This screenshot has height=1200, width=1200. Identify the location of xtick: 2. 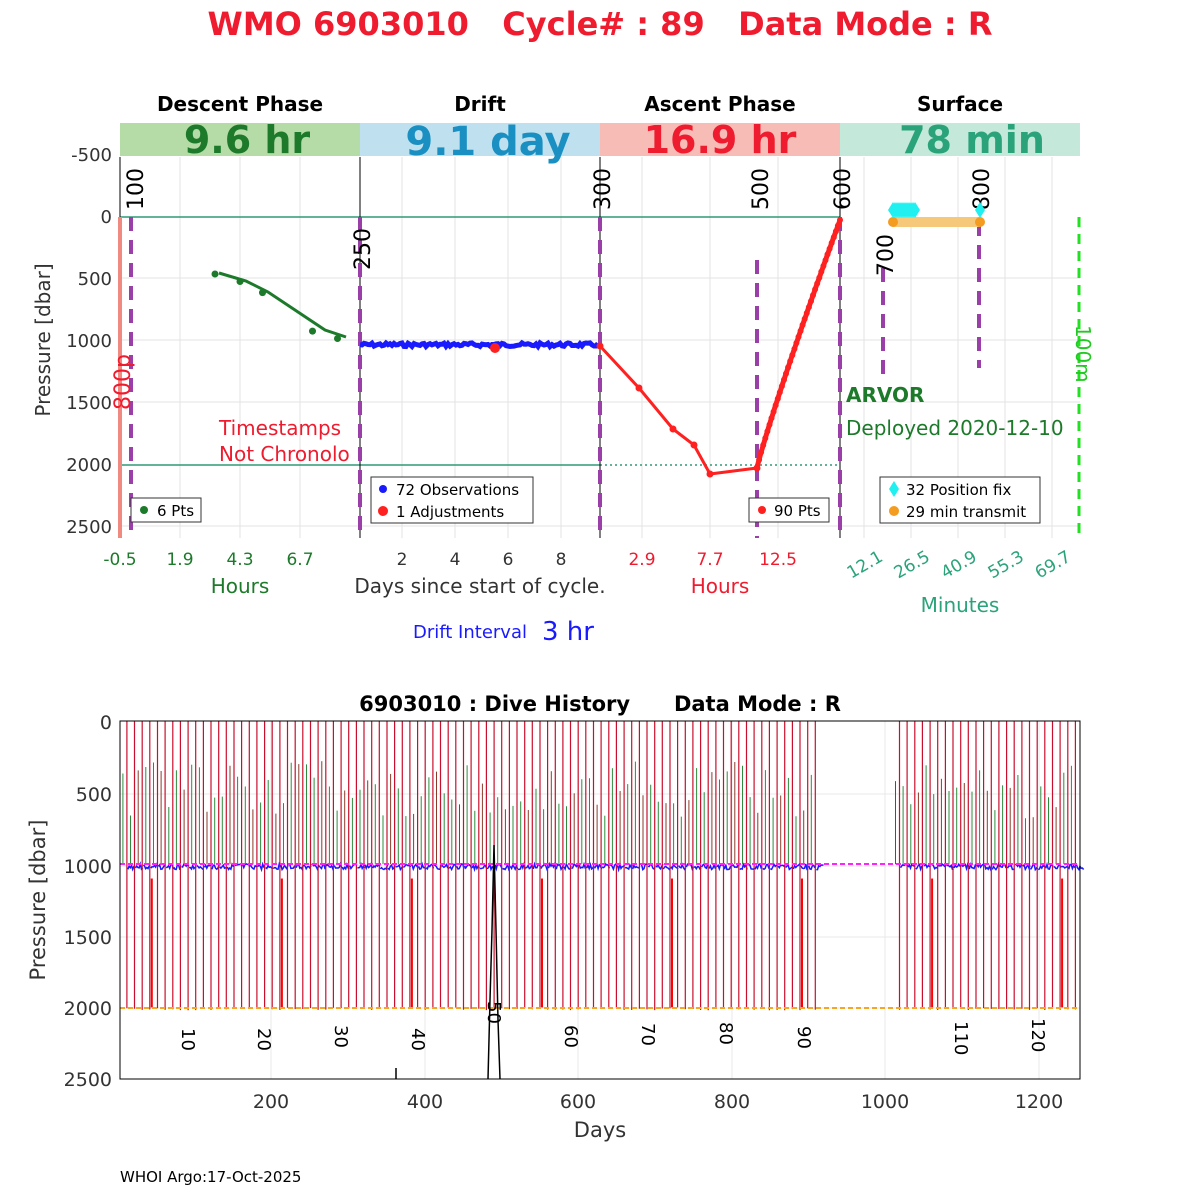
(402, 560).